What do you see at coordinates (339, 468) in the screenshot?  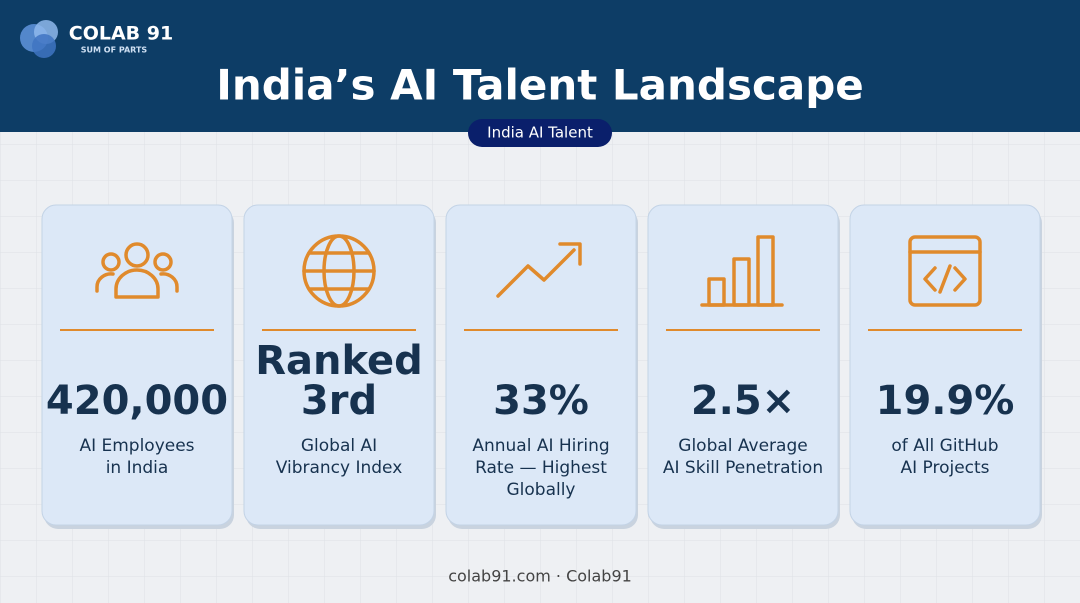 I see `stat-label: Vibrancy Index` at bounding box center [339, 468].